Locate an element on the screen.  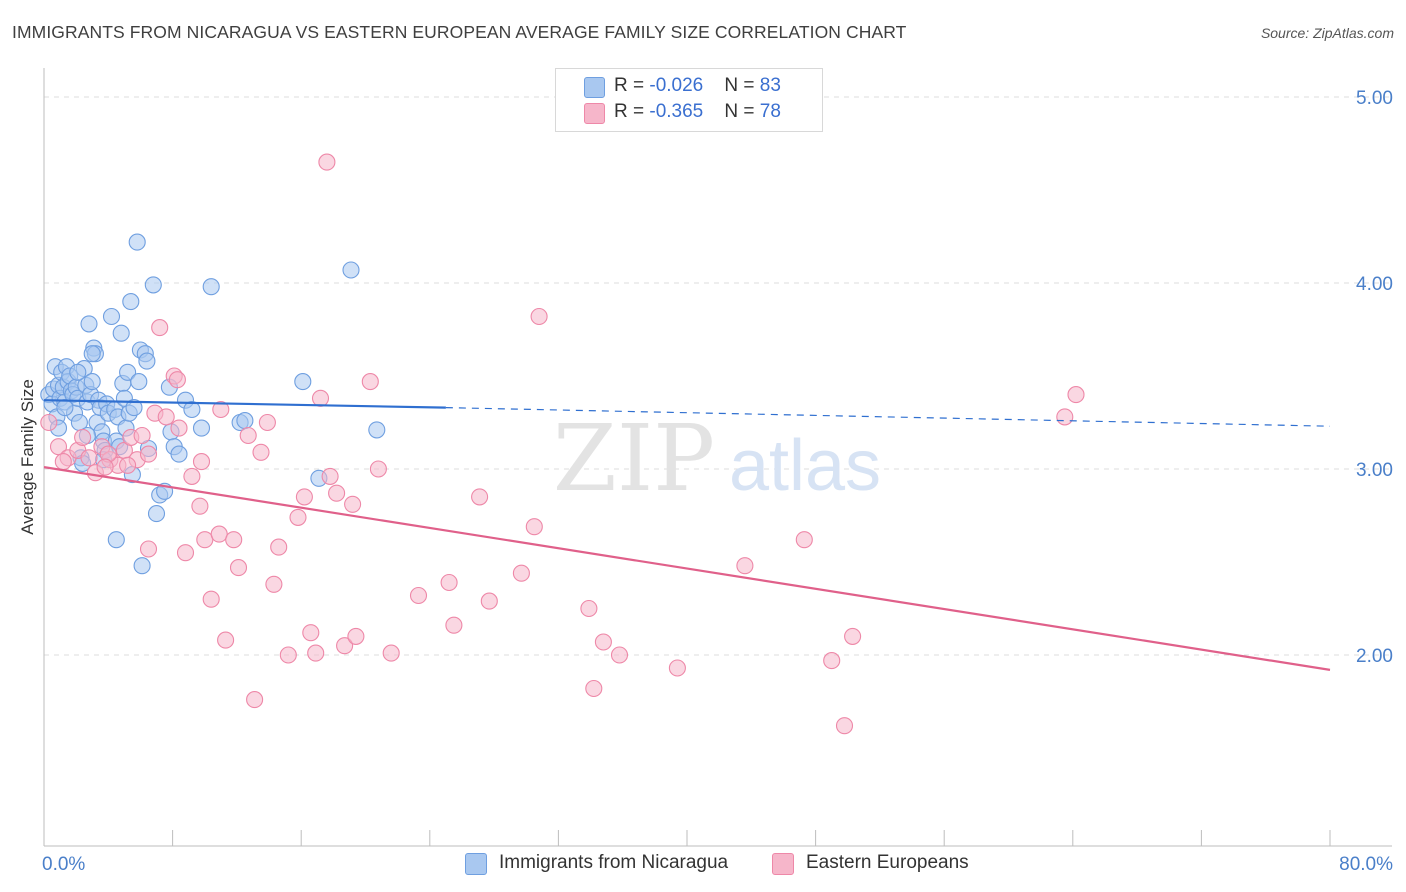
source-credit: Source: ZipAtlas.com is located at coordinates (1327, 33).